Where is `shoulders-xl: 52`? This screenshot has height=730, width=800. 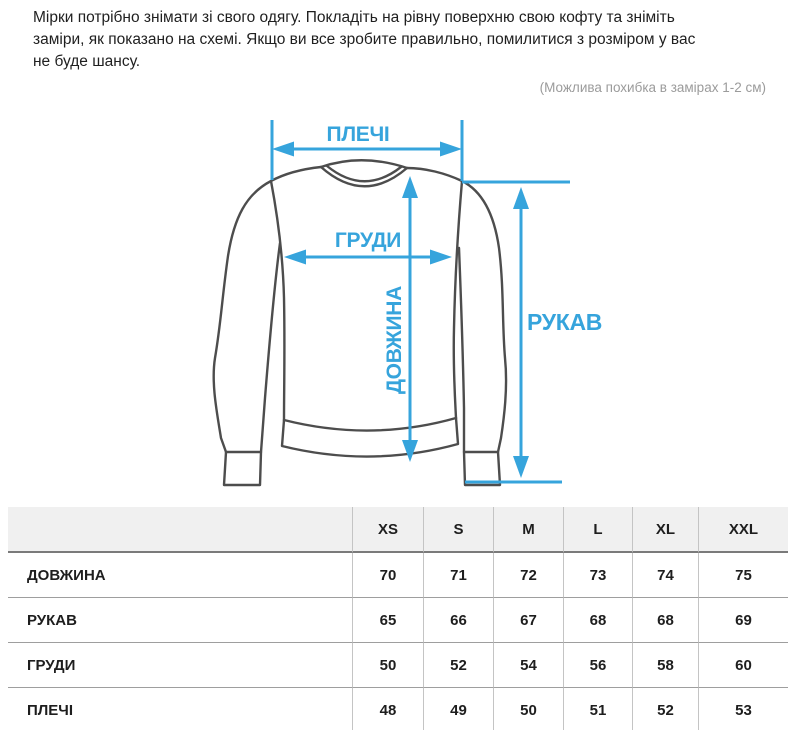
shoulders-xl: 52 is located at coordinates (665, 709).